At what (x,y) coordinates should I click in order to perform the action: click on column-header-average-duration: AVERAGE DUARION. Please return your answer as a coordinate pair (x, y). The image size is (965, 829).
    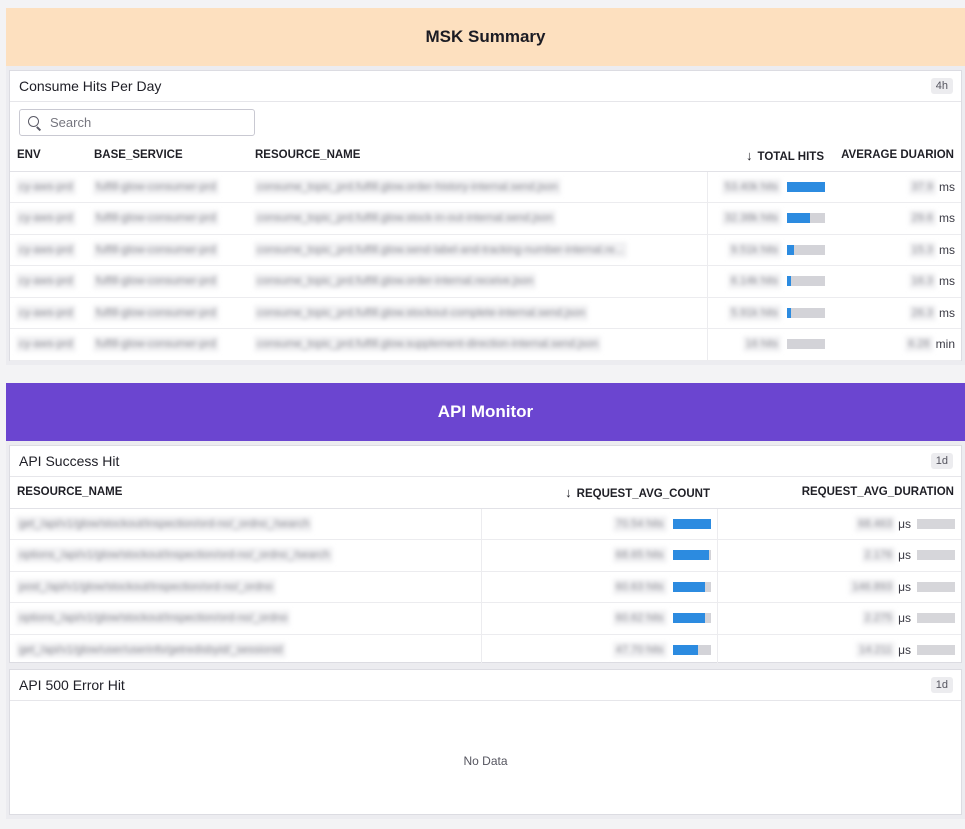
    Looking at the image, I should click on (896, 156).